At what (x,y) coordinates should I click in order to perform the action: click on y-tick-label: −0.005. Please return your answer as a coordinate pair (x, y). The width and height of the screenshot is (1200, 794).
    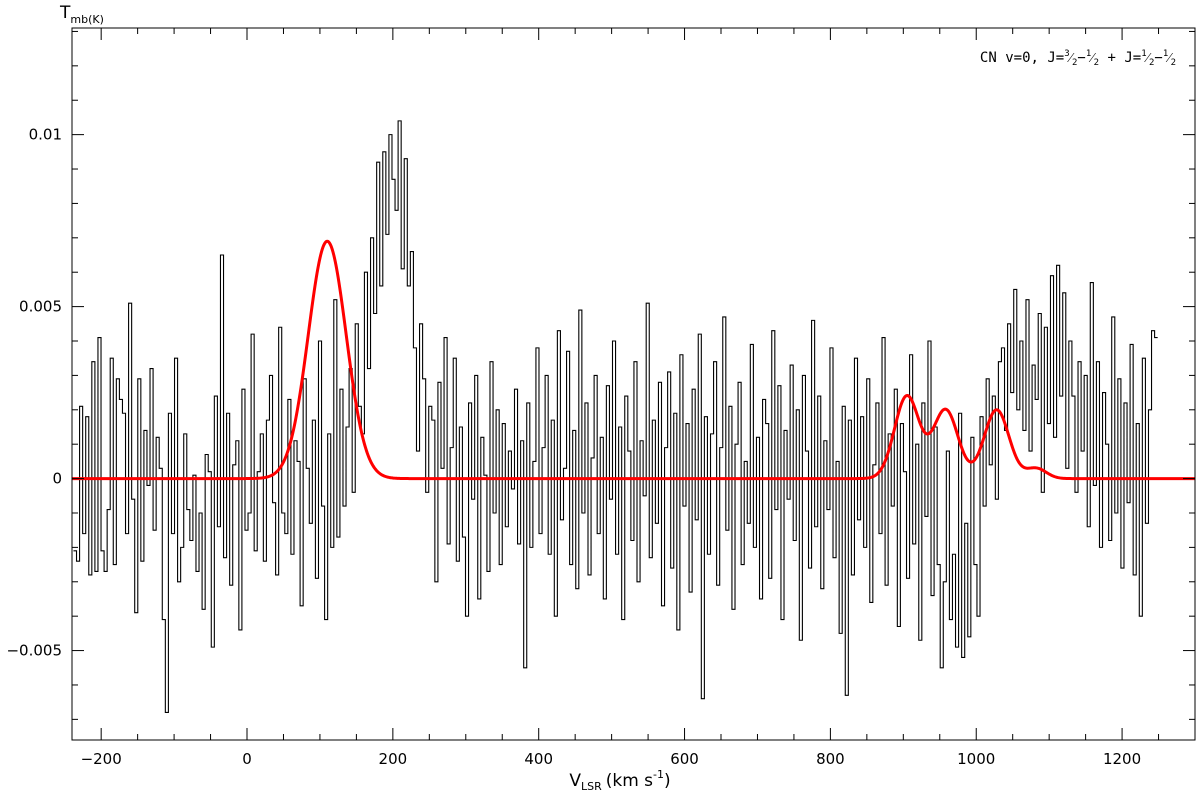
    Looking at the image, I should click on (34, 651).